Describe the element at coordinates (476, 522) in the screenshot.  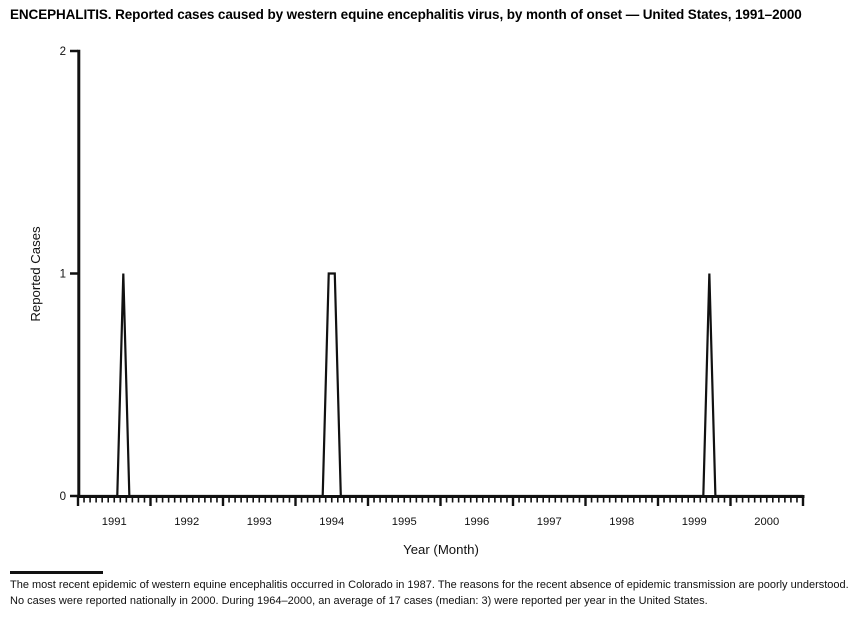
I see `year-label: 1996` at that location.